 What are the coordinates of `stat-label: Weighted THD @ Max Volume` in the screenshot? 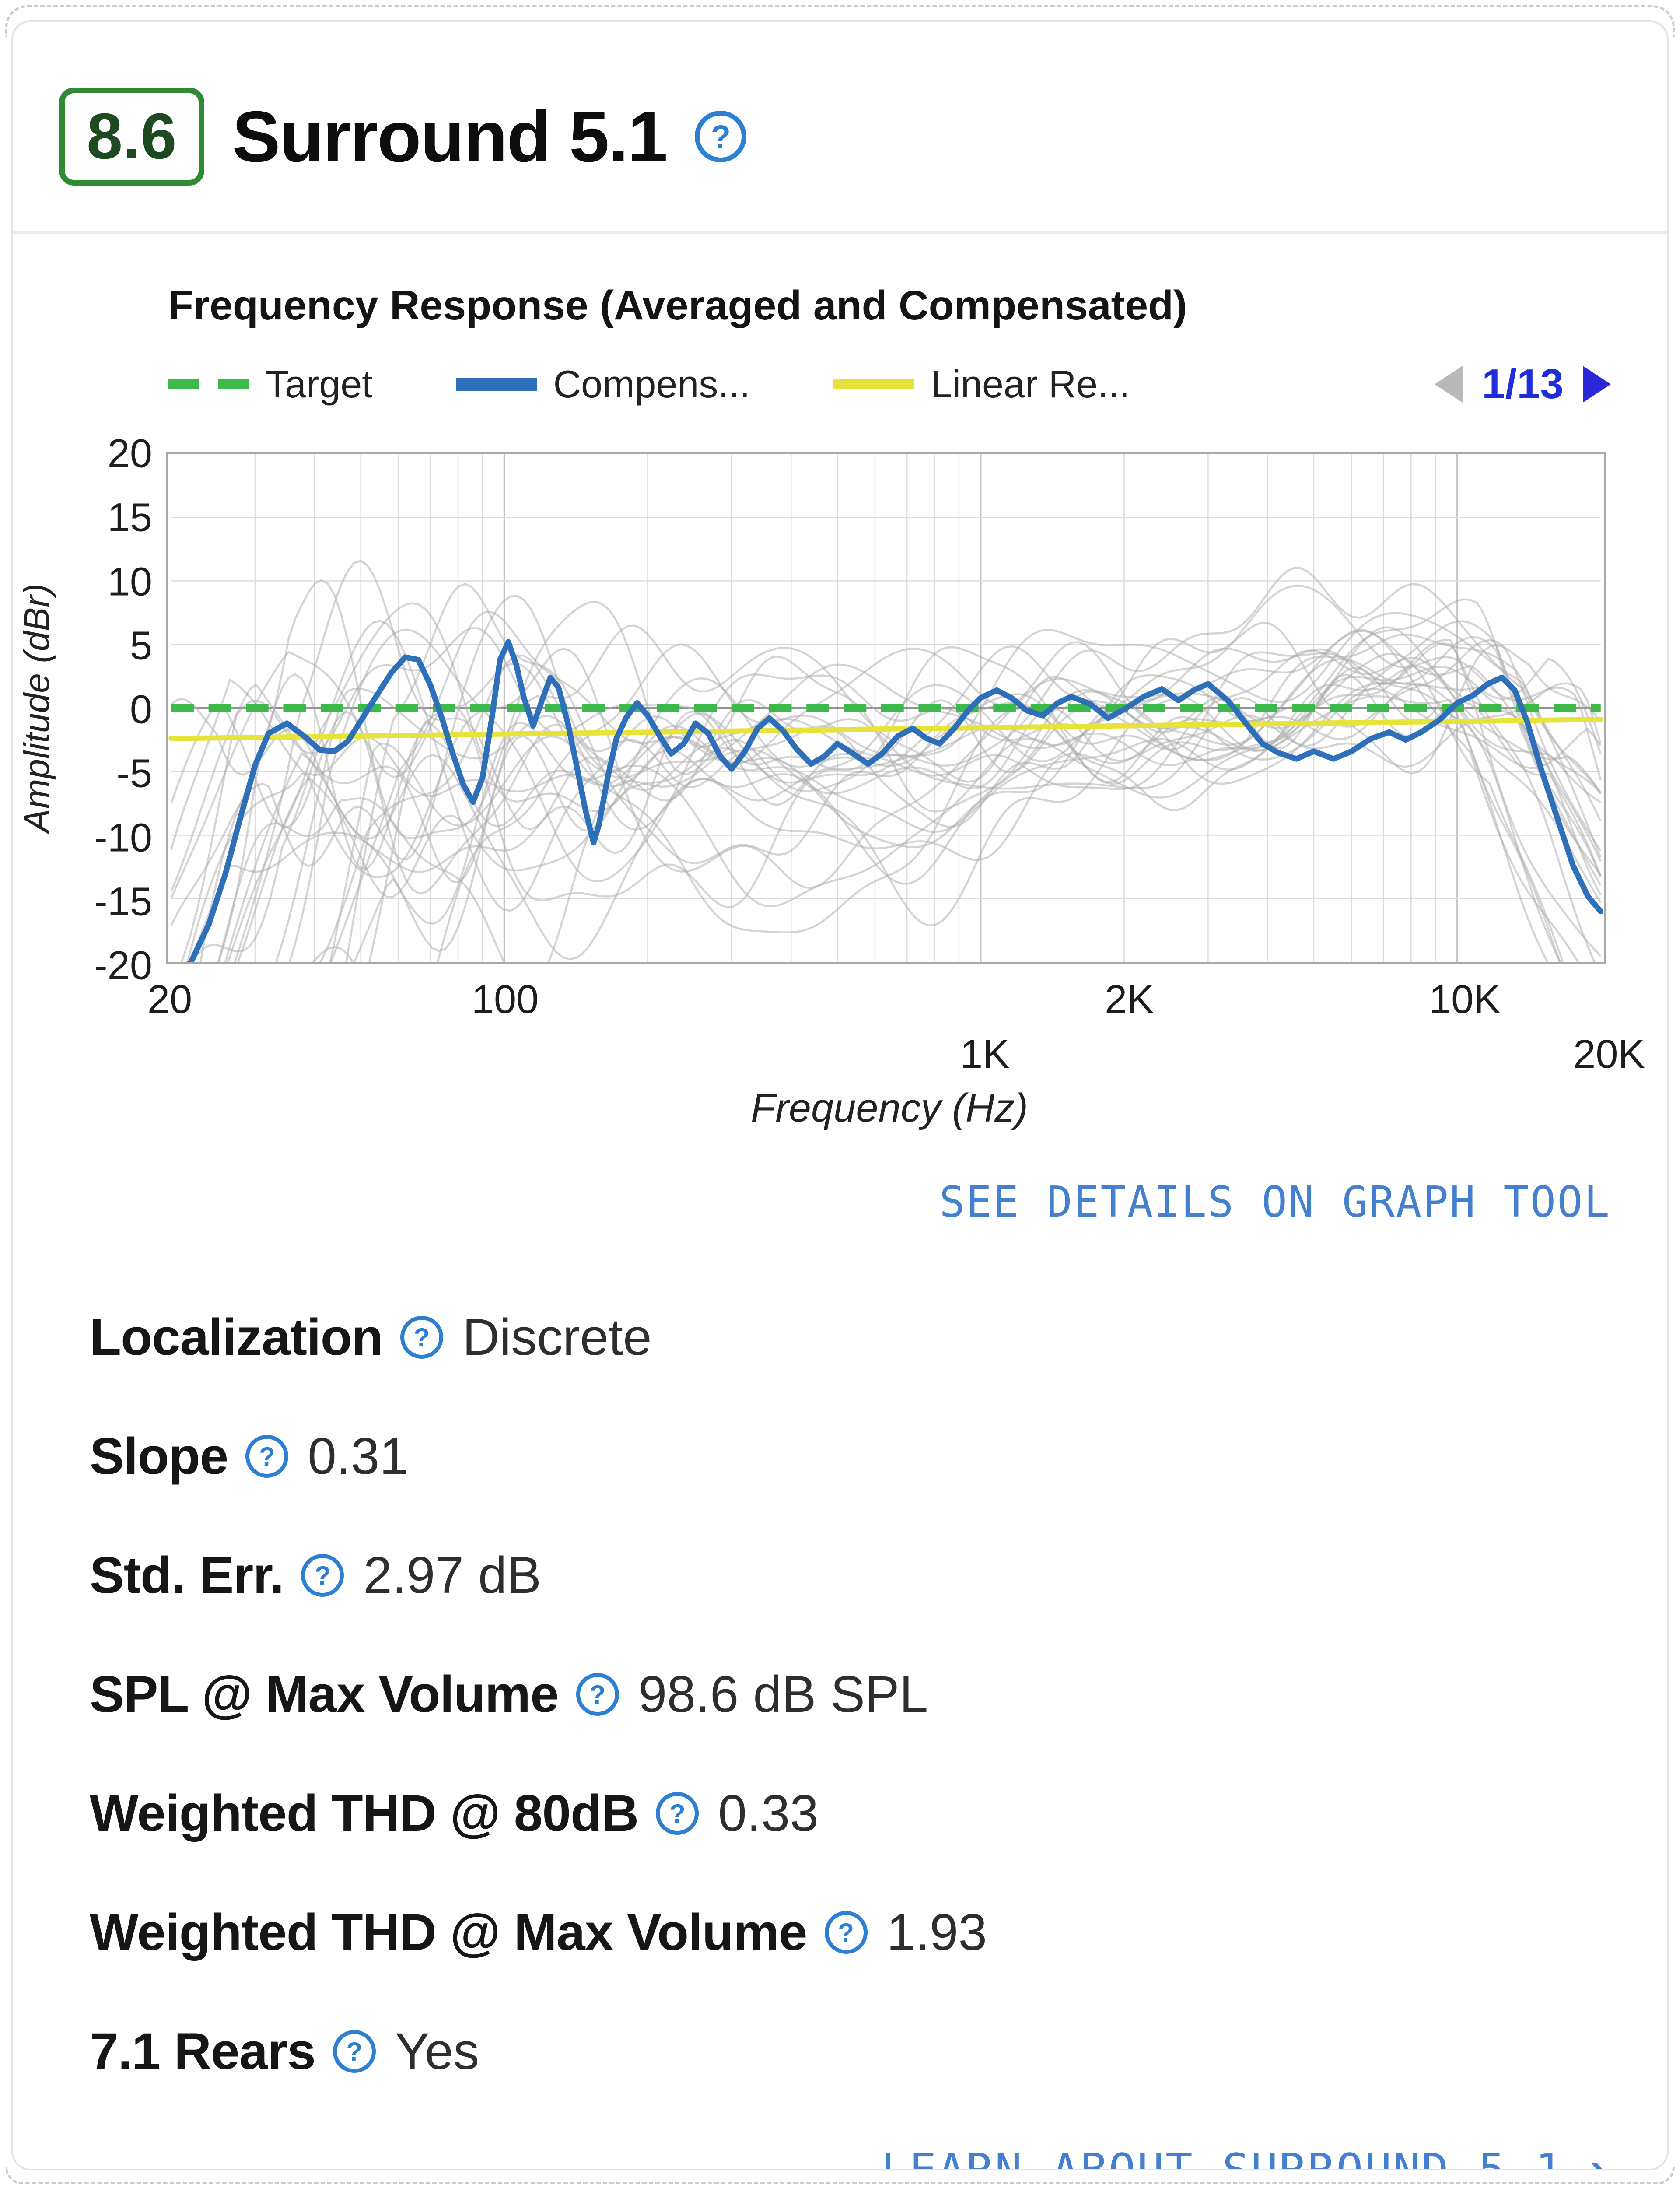 It's located at (449, 1933).